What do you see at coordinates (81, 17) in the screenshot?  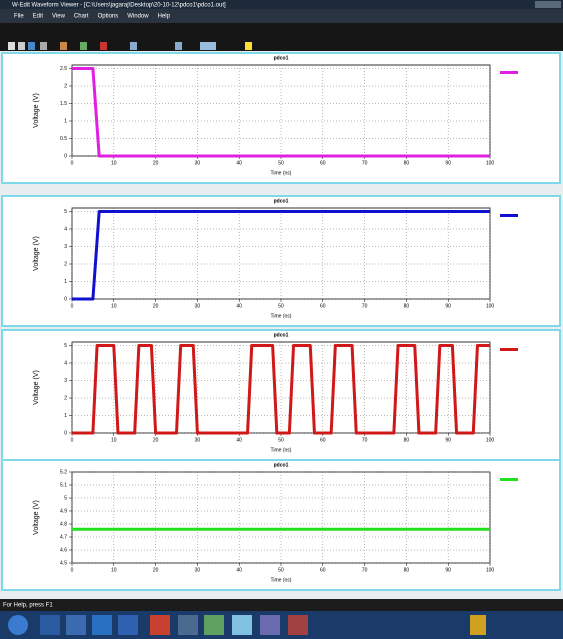 I see `menu-item: Chart` at bounding box center [81, 17].